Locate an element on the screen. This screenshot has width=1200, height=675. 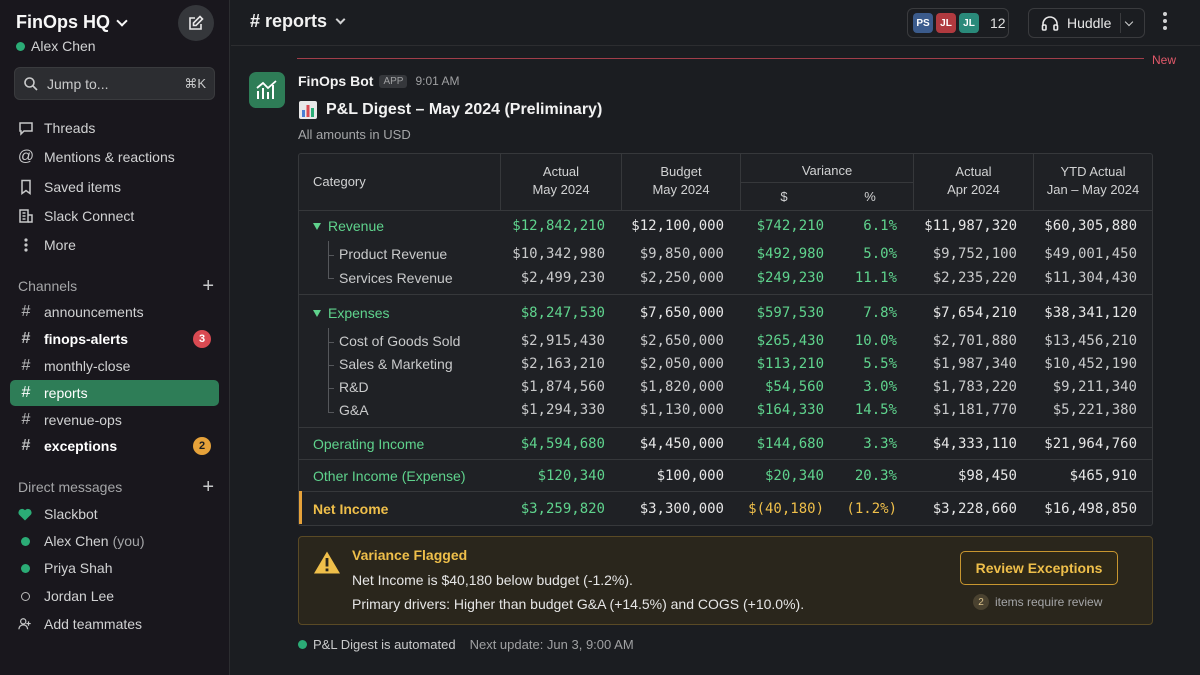
nav-slack-connect: Slack Connect is located at coordinates (76, 216).